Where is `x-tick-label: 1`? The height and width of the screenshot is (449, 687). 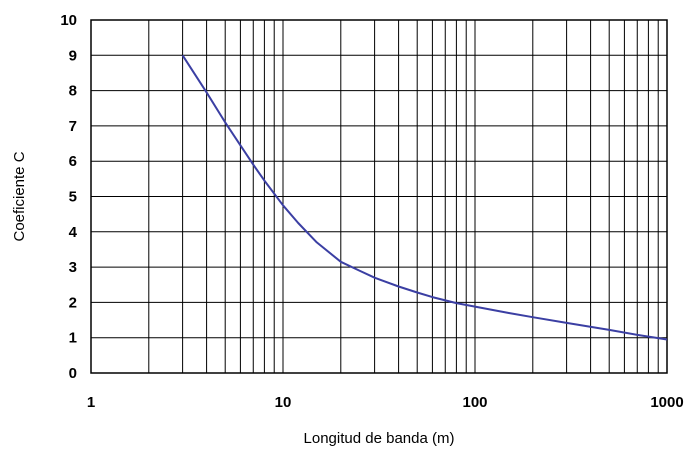
x-tick-label: 1 is located at coordinates (91, 402).